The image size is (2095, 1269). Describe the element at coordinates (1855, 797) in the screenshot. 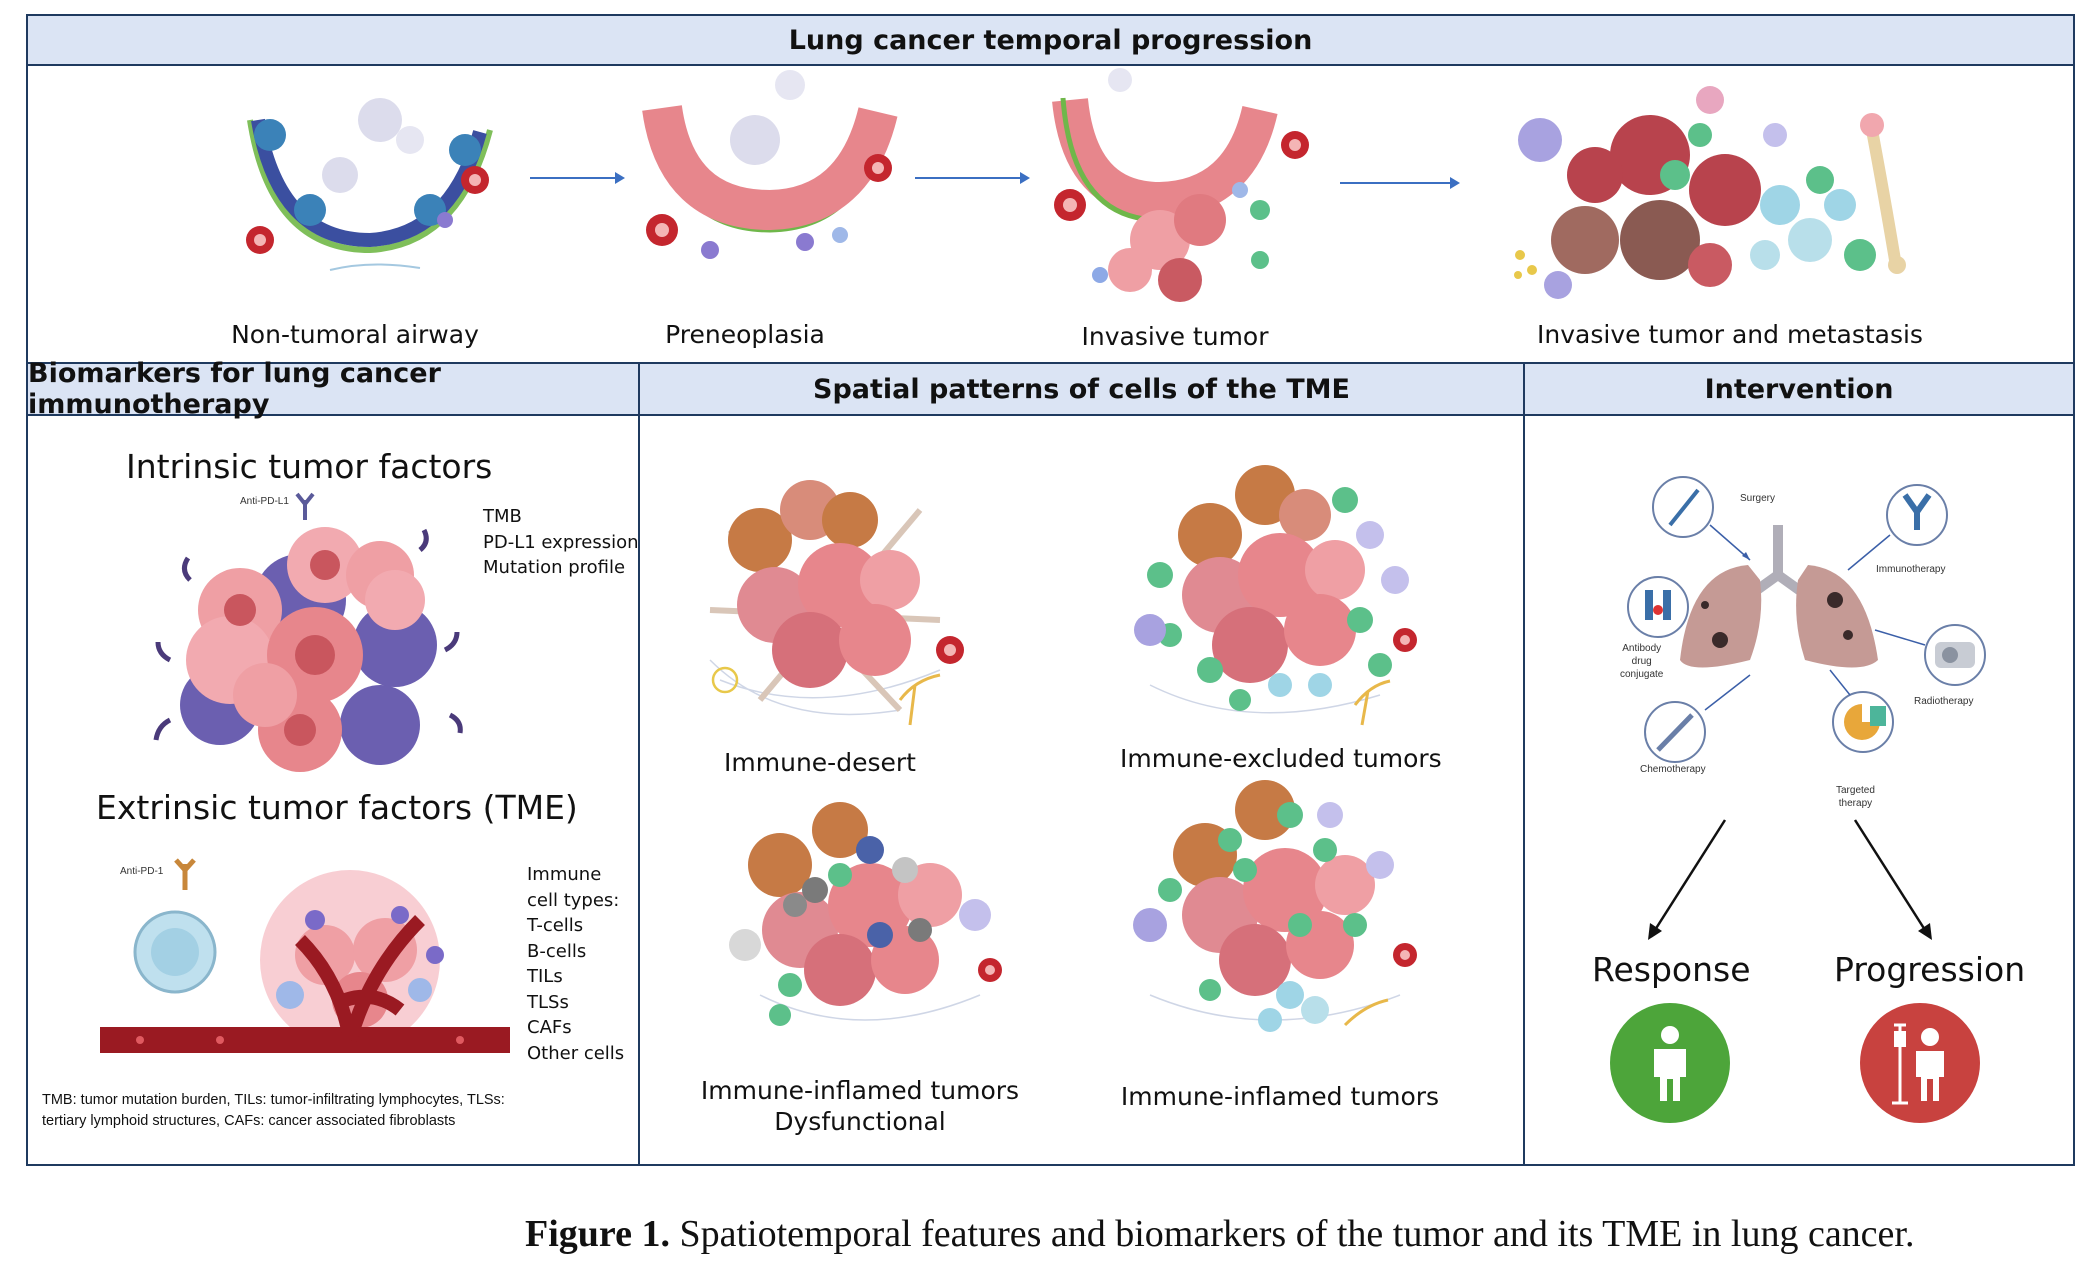

I see `therapy-targeted: Targeted therapy` at that location.